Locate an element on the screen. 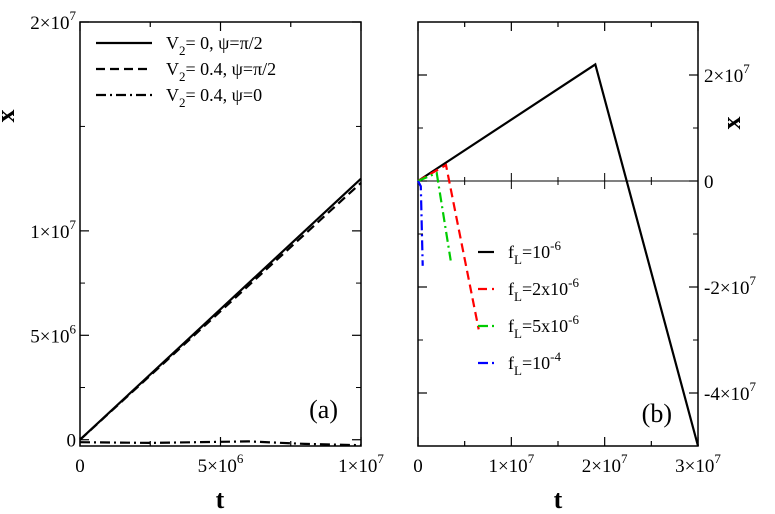  legend-label-2: V2= 0.4, ψ=π/2 is located at coordinates (221, 71).